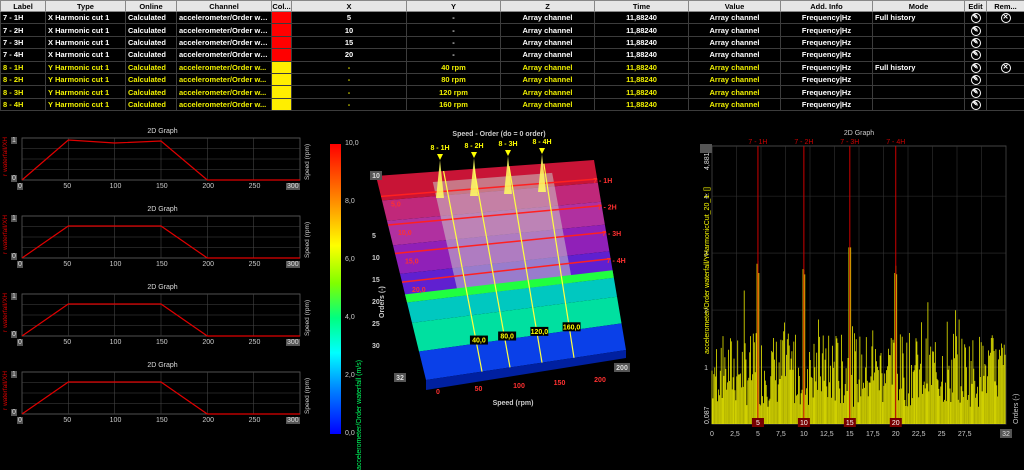 The image size is (1024, 470). I want to click on colorbar-gradient, so click(335, 289).